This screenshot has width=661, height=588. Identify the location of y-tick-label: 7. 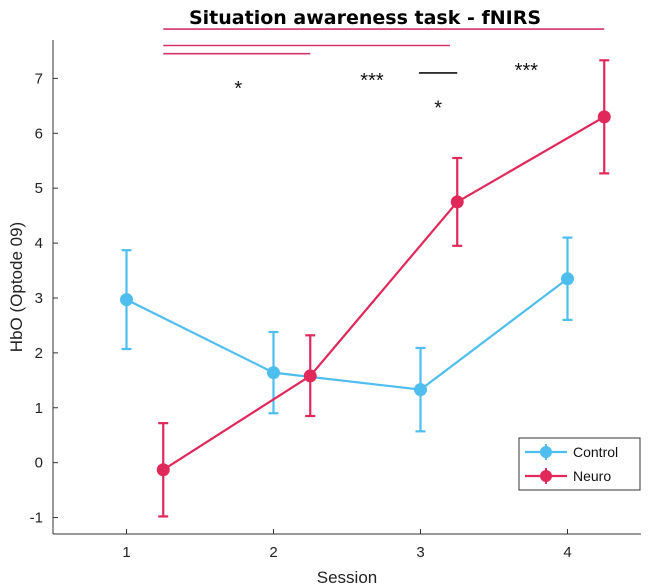
(39, 78).